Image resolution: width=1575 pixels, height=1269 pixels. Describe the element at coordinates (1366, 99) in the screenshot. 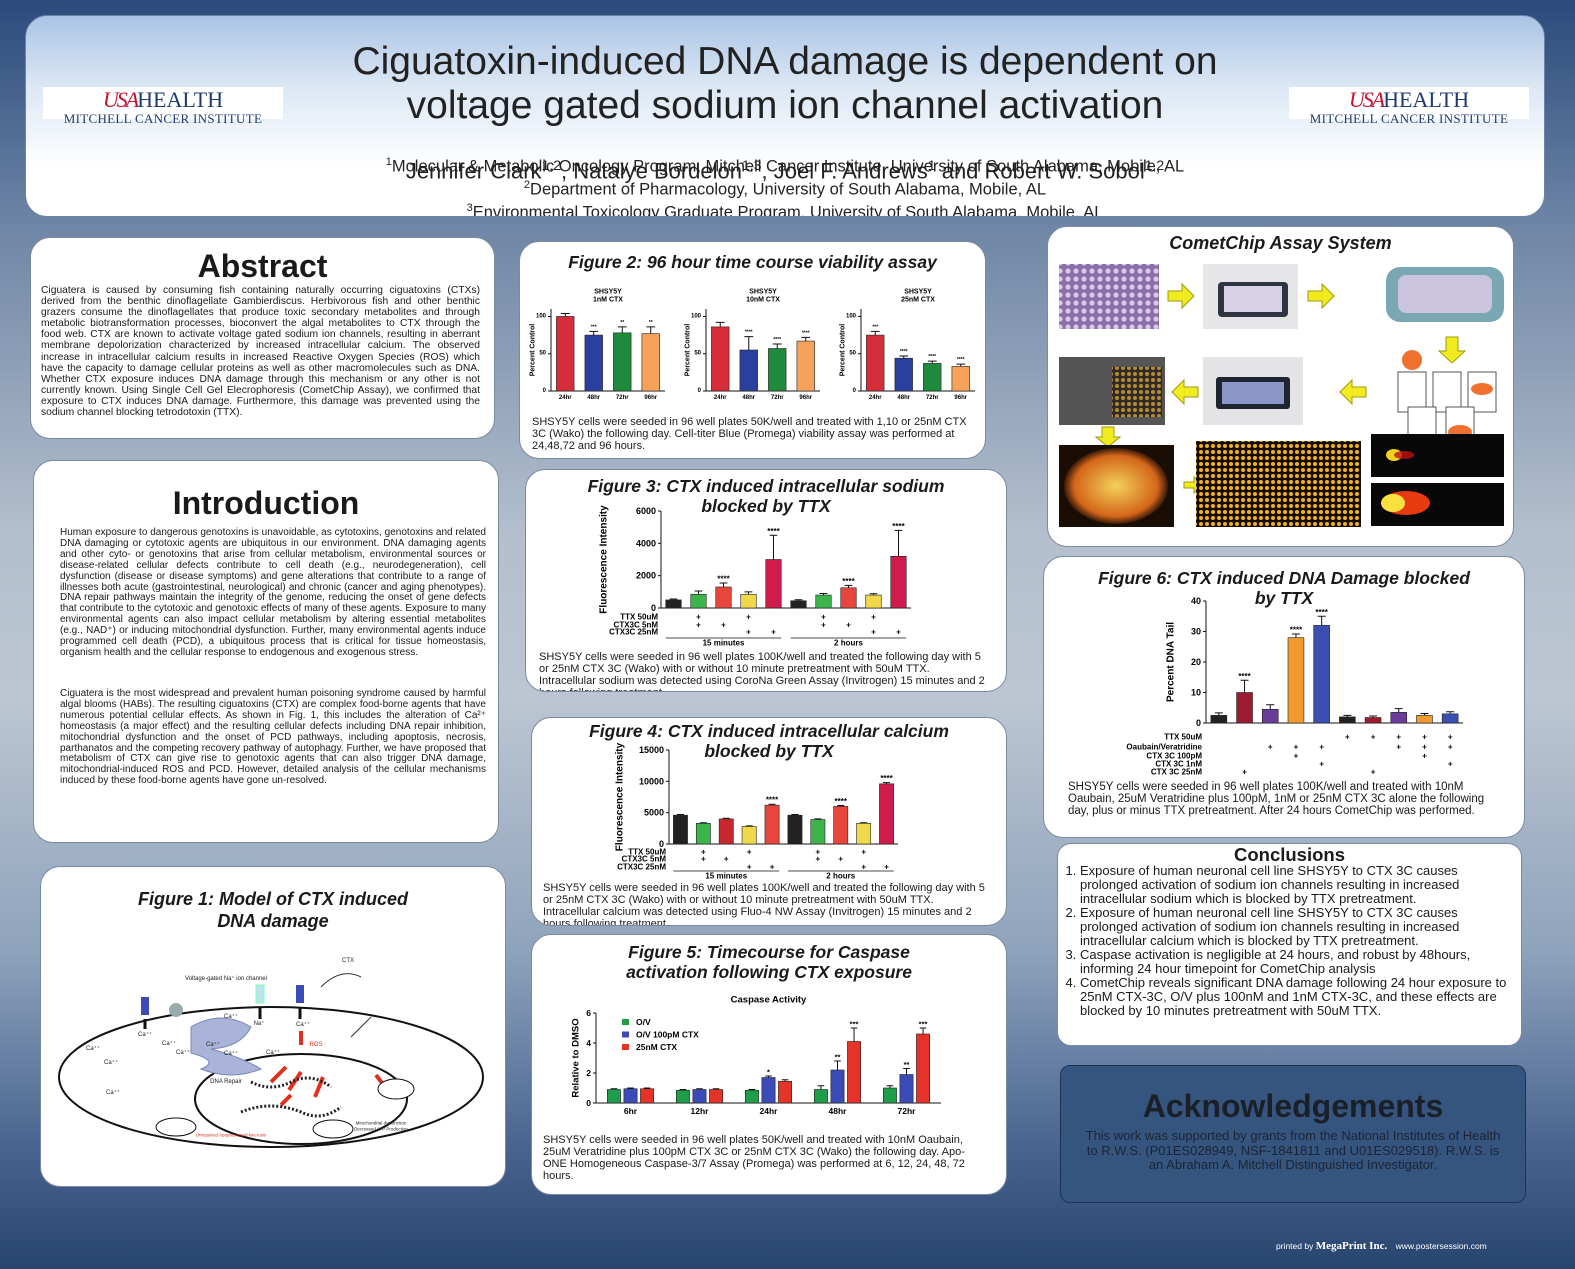

I see `logo-mark: USA` at that location.